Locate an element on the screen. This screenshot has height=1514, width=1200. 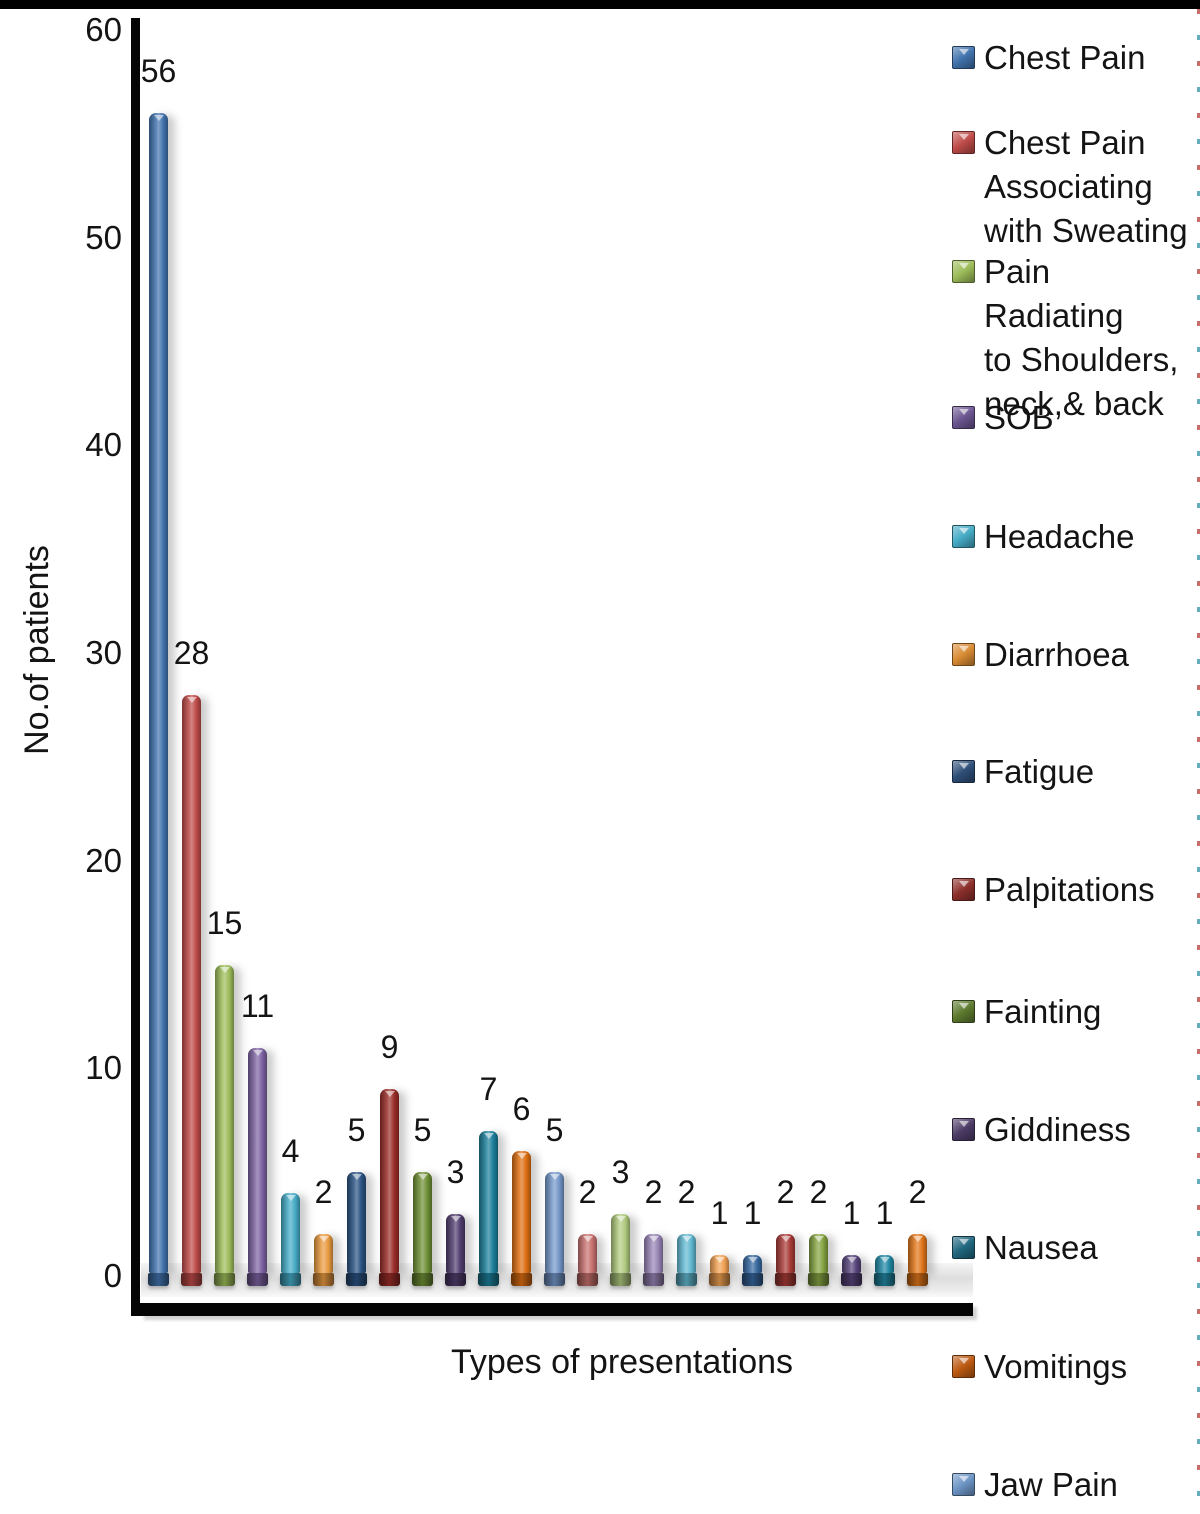
legend-label: Jaw Pain is located at coordinates (1051, 1484).